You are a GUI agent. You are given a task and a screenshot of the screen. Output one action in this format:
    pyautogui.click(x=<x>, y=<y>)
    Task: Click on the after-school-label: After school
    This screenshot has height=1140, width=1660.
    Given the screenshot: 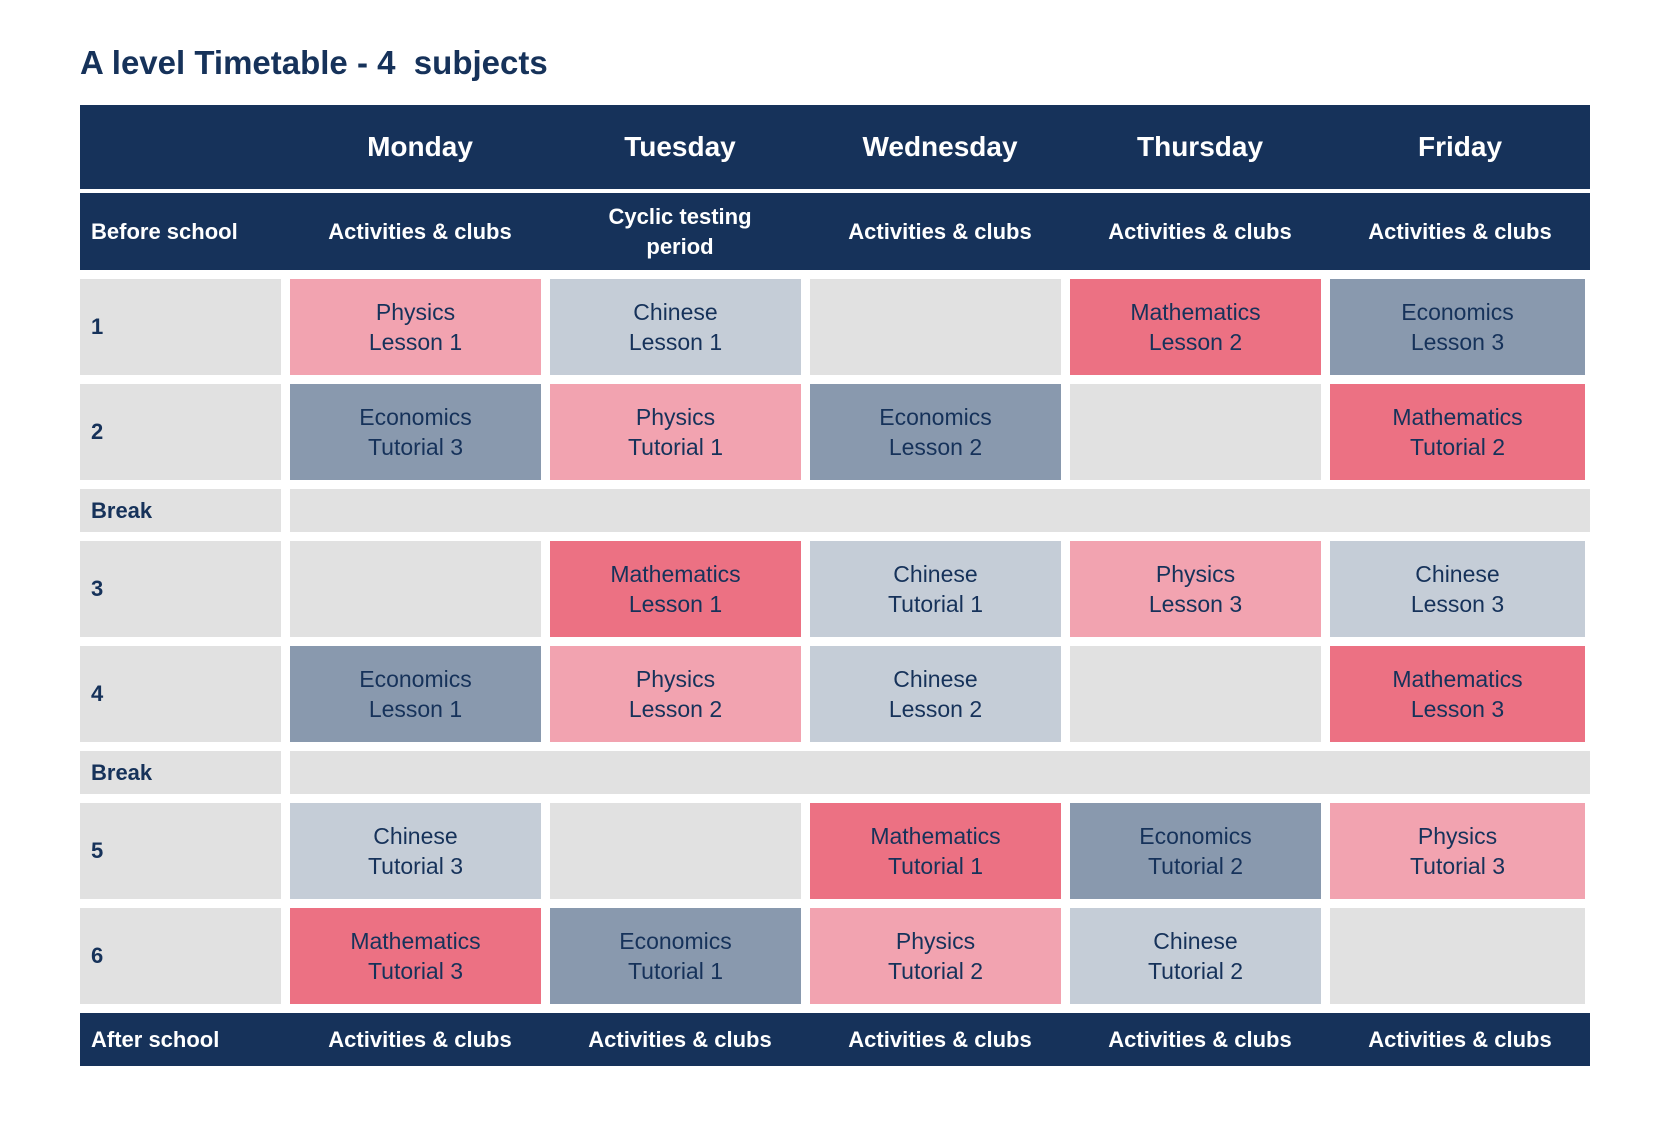 What is the action you would take?
    pyautogui.click(x=155, y=1039)
    